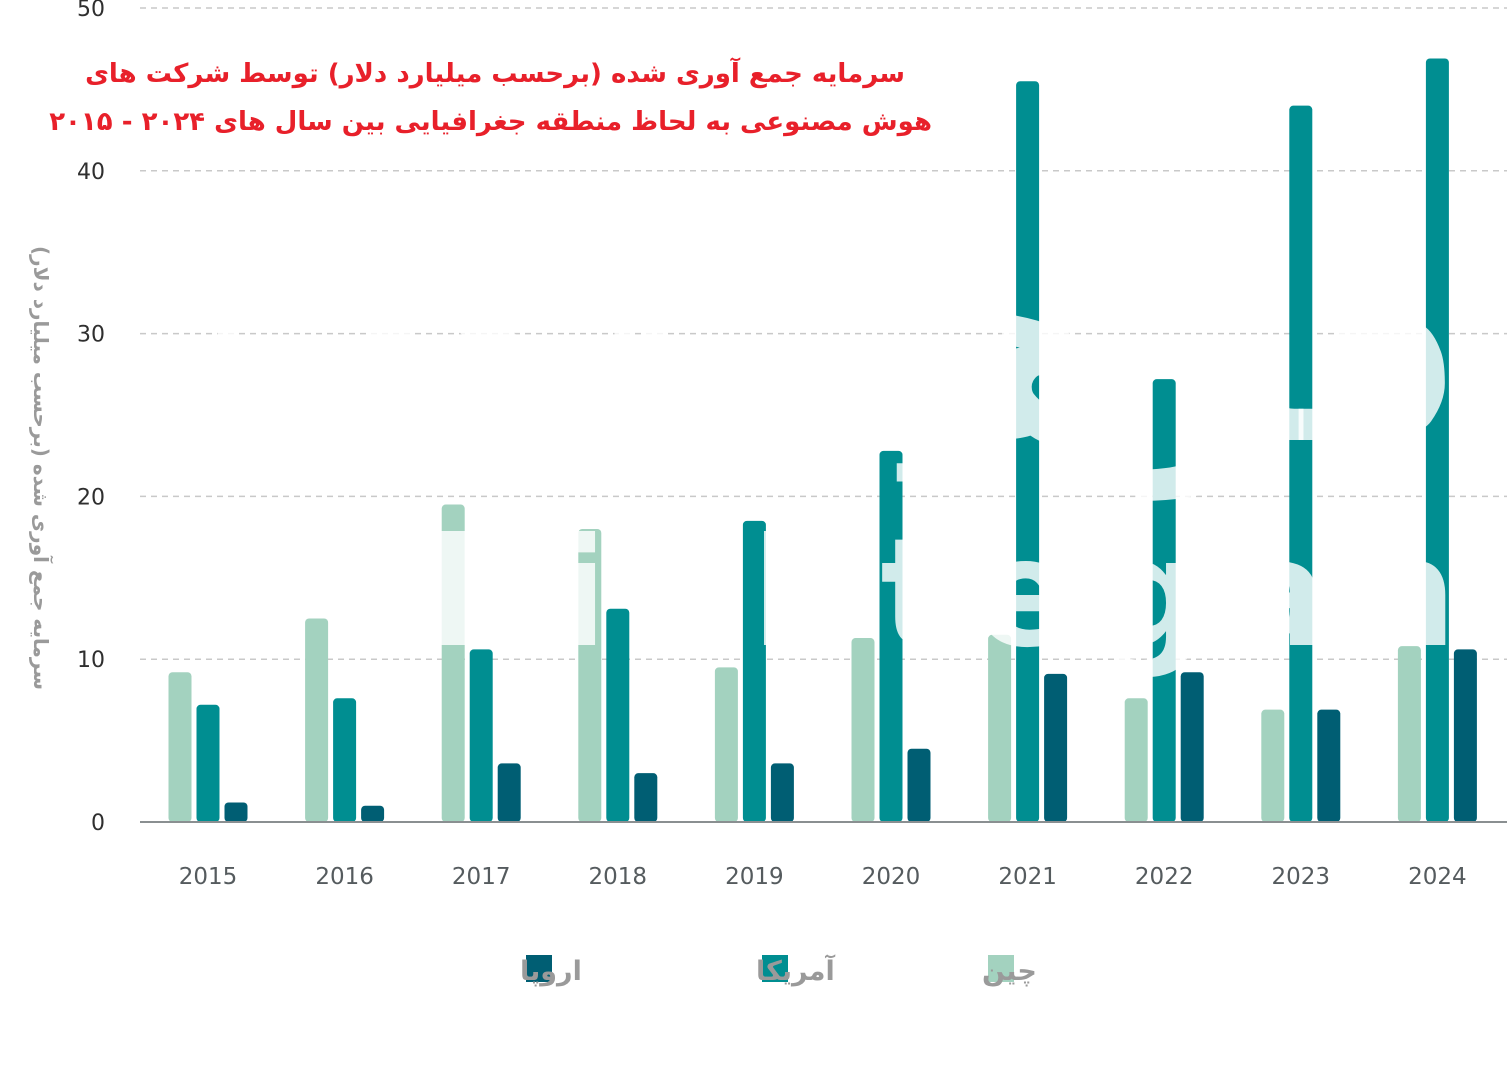 This screenshot has height=1071, width=1509. Describe the element at coordinates (754, 877) in the screenshot. I see `x-tick-label: 2019` at that location.